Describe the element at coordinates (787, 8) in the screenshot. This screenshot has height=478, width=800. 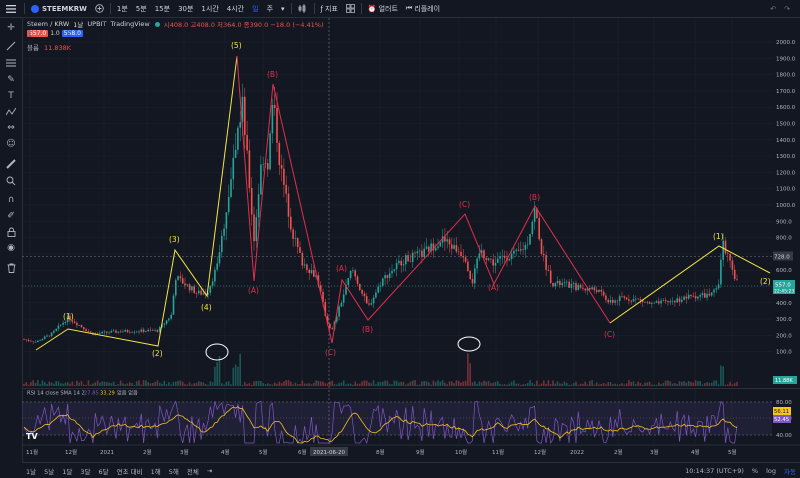
I see `redo-icon: ↷` at that location.